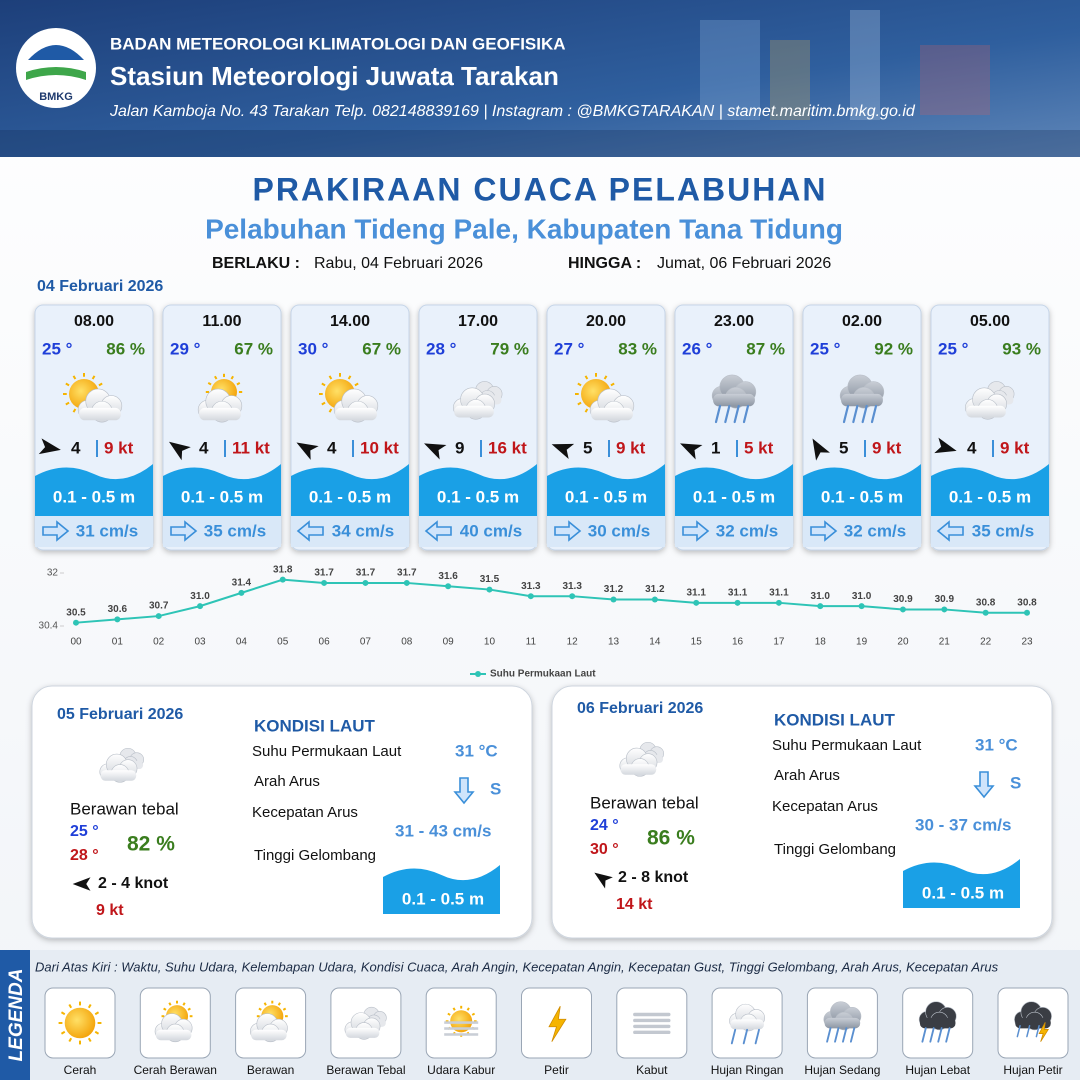 The height and width of the screenshot is (1080, 1080). I want to click on legend-item: Berawan, so click(271, 1032).